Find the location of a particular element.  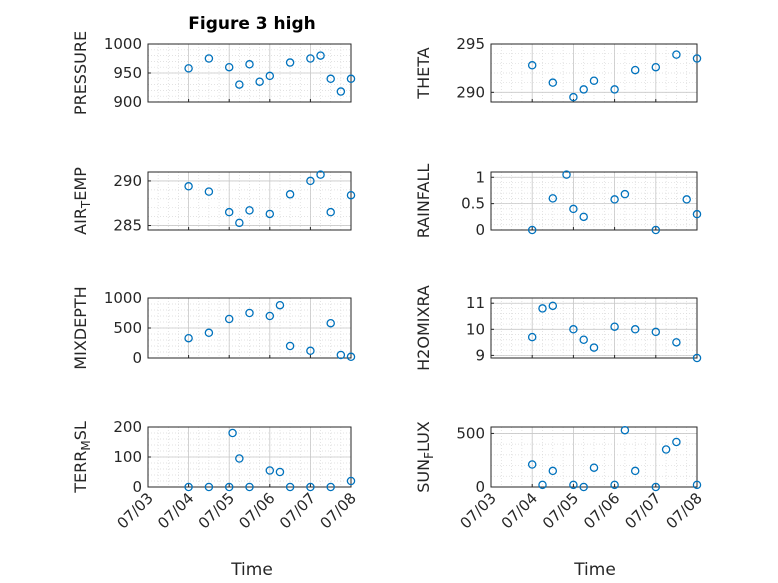

y-tick-label: 900 is located at coordinates (127, 102).